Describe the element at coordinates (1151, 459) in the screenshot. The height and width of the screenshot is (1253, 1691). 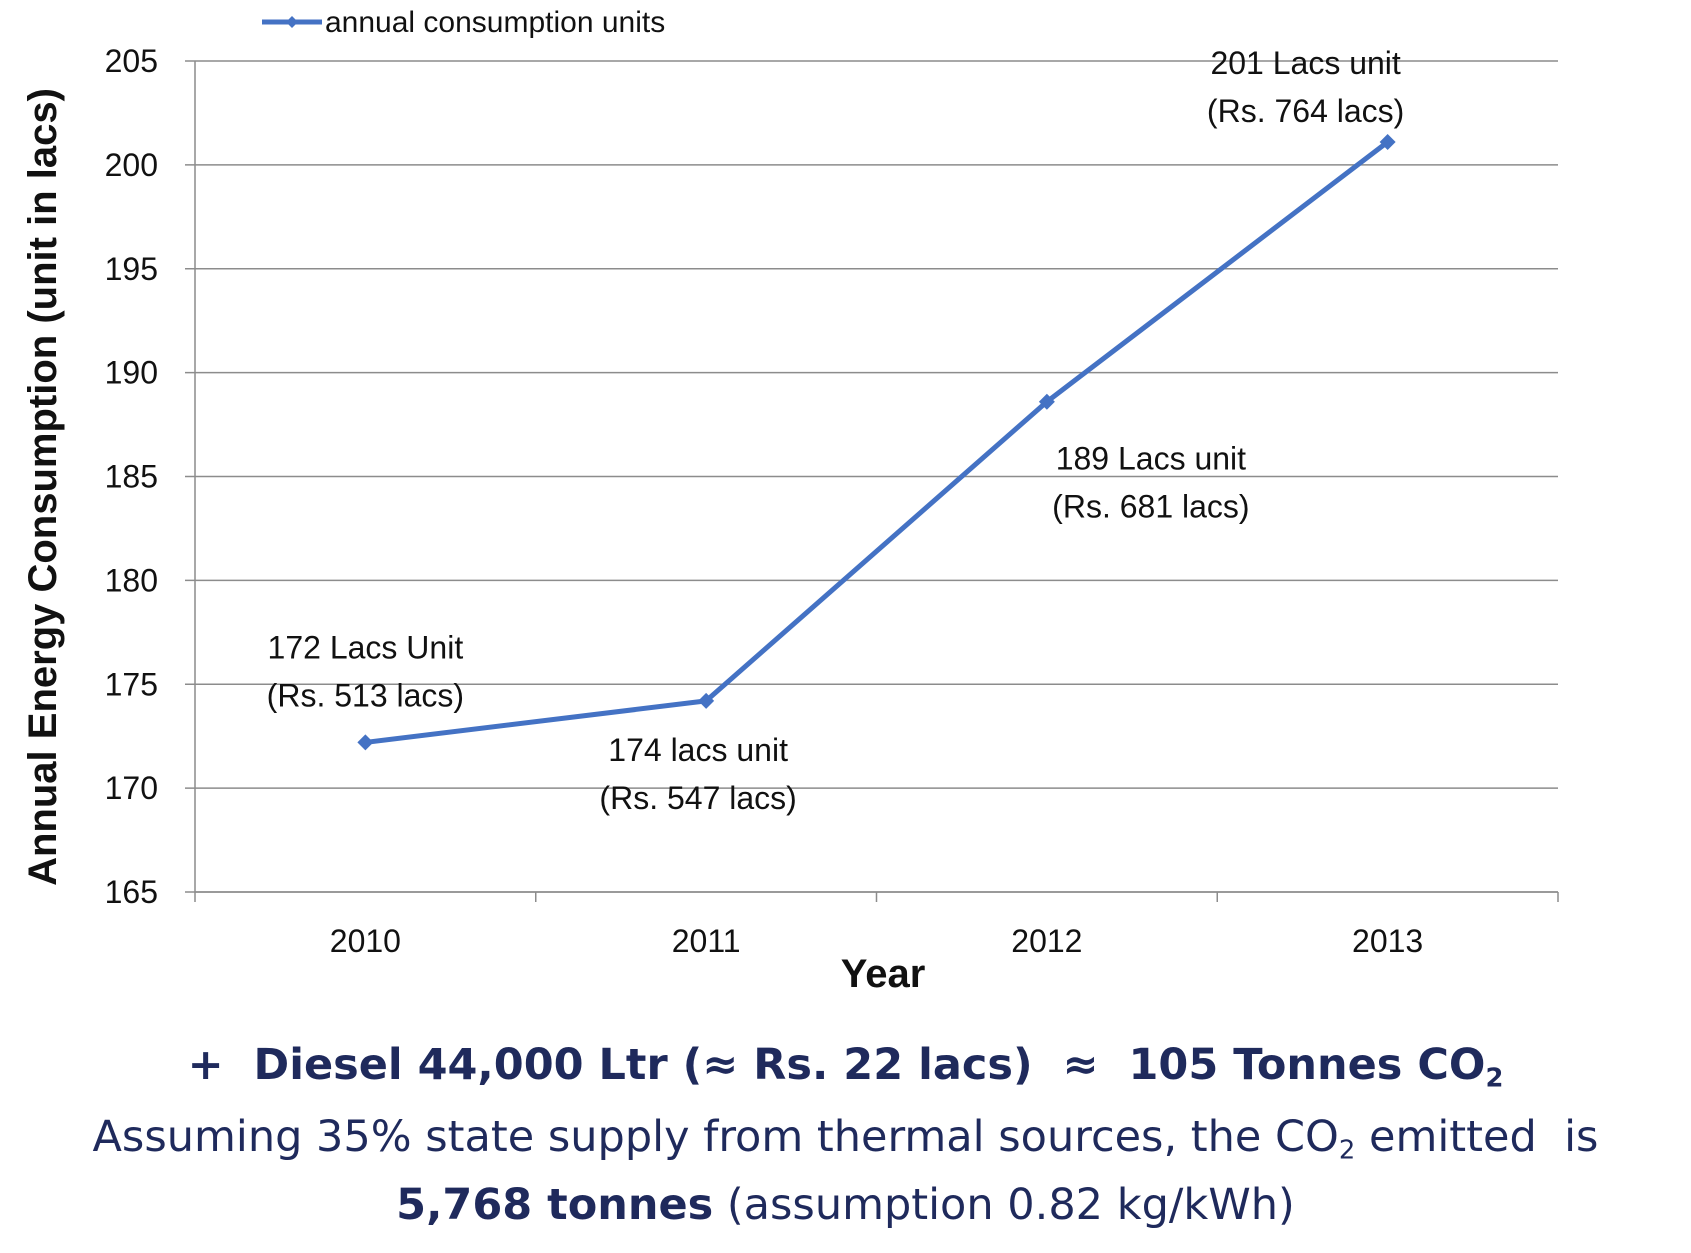
I see `data-label: 189 Lacs unit` at that location.